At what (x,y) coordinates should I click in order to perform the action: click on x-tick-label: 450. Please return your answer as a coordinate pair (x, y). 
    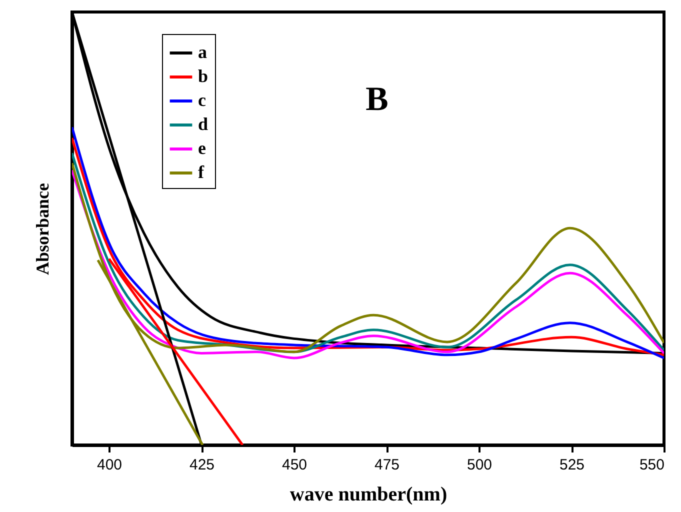
    Looking at the image, I should click on (295, 465).